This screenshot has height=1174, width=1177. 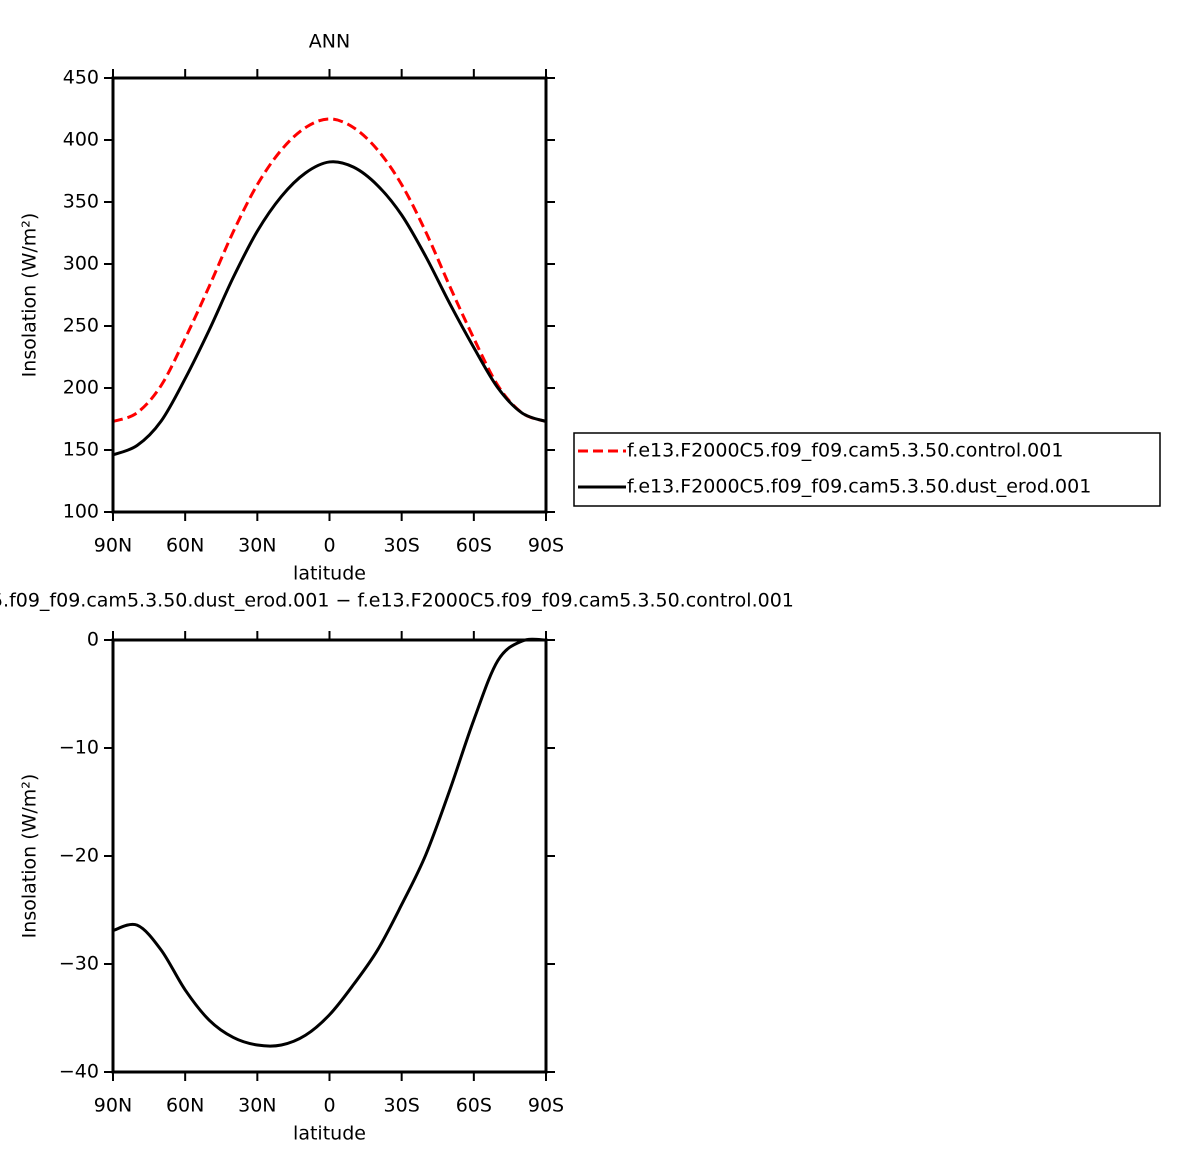 I want to click on y-tick-label: −10, so click(x=79, y=748).